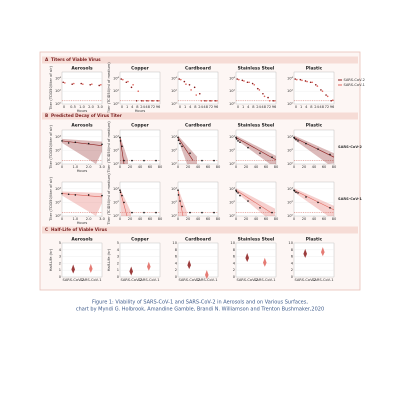 This screenshot has height=400, width=400. What do you see at coordinates (46, 115) in the screenshot?
I see `section-label: B` at bounding box center [46, 115].